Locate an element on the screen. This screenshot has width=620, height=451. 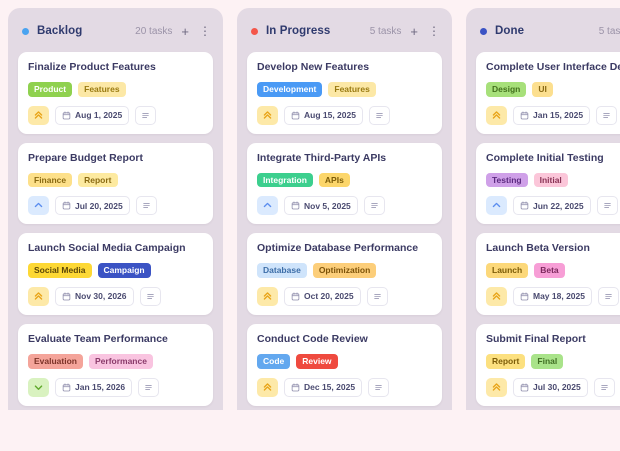
due-date-label: Aug 1, 2025 is located at coordinates (99, 115).